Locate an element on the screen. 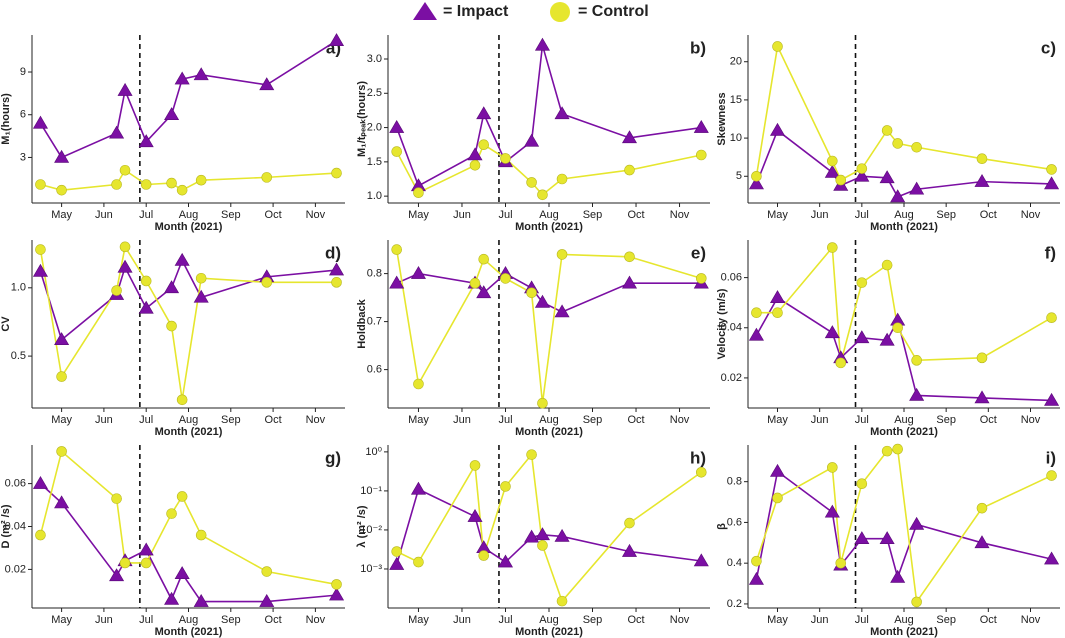 The height and width of the screenshot is (638, 1065). y-tick-label: 5 is located at coordinates (739, 176).